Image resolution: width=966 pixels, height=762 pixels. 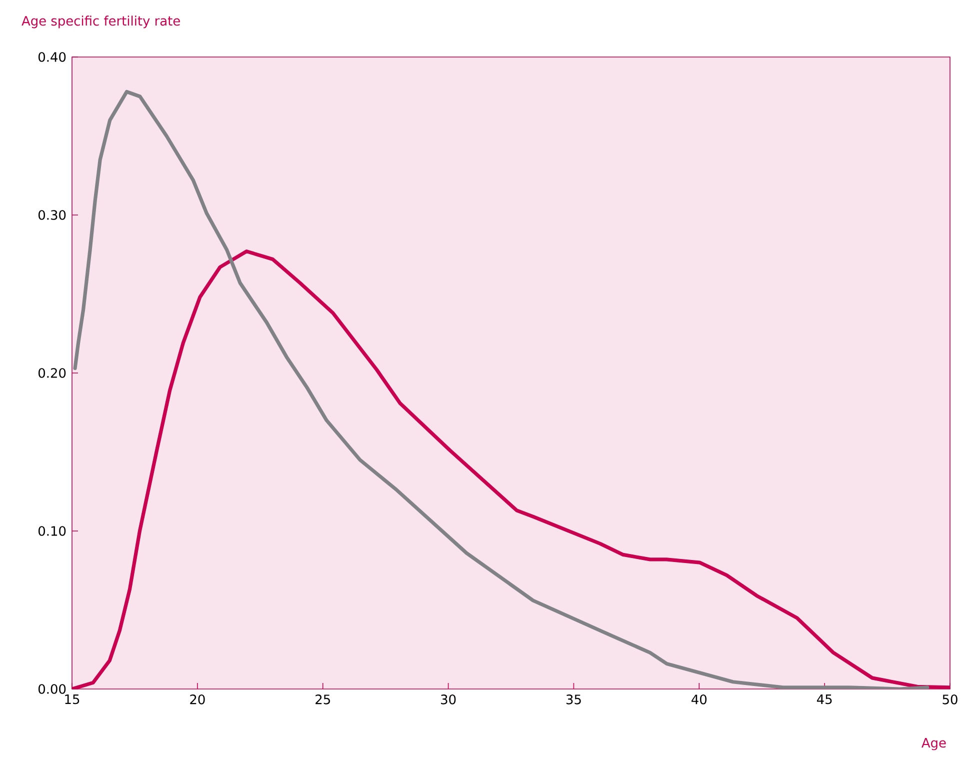 I want to click on x-tick-label: 45, so click(x=824, y=699).